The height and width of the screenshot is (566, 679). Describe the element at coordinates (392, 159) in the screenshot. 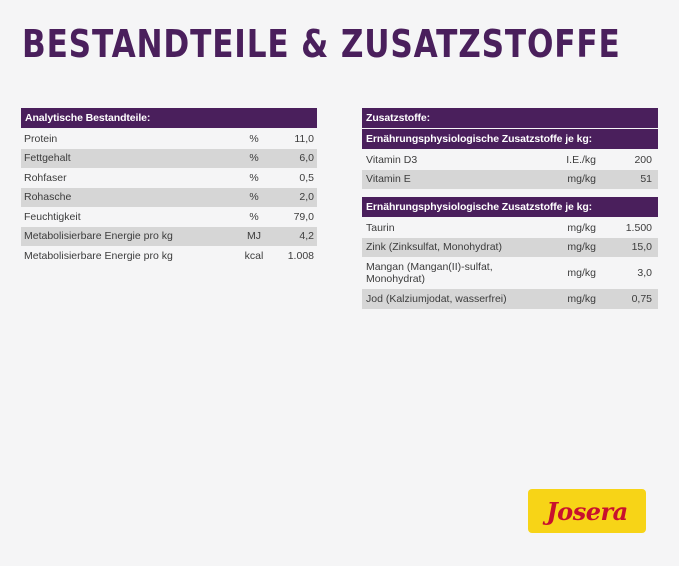

I see `row-name: Vitamin D3` at that location.